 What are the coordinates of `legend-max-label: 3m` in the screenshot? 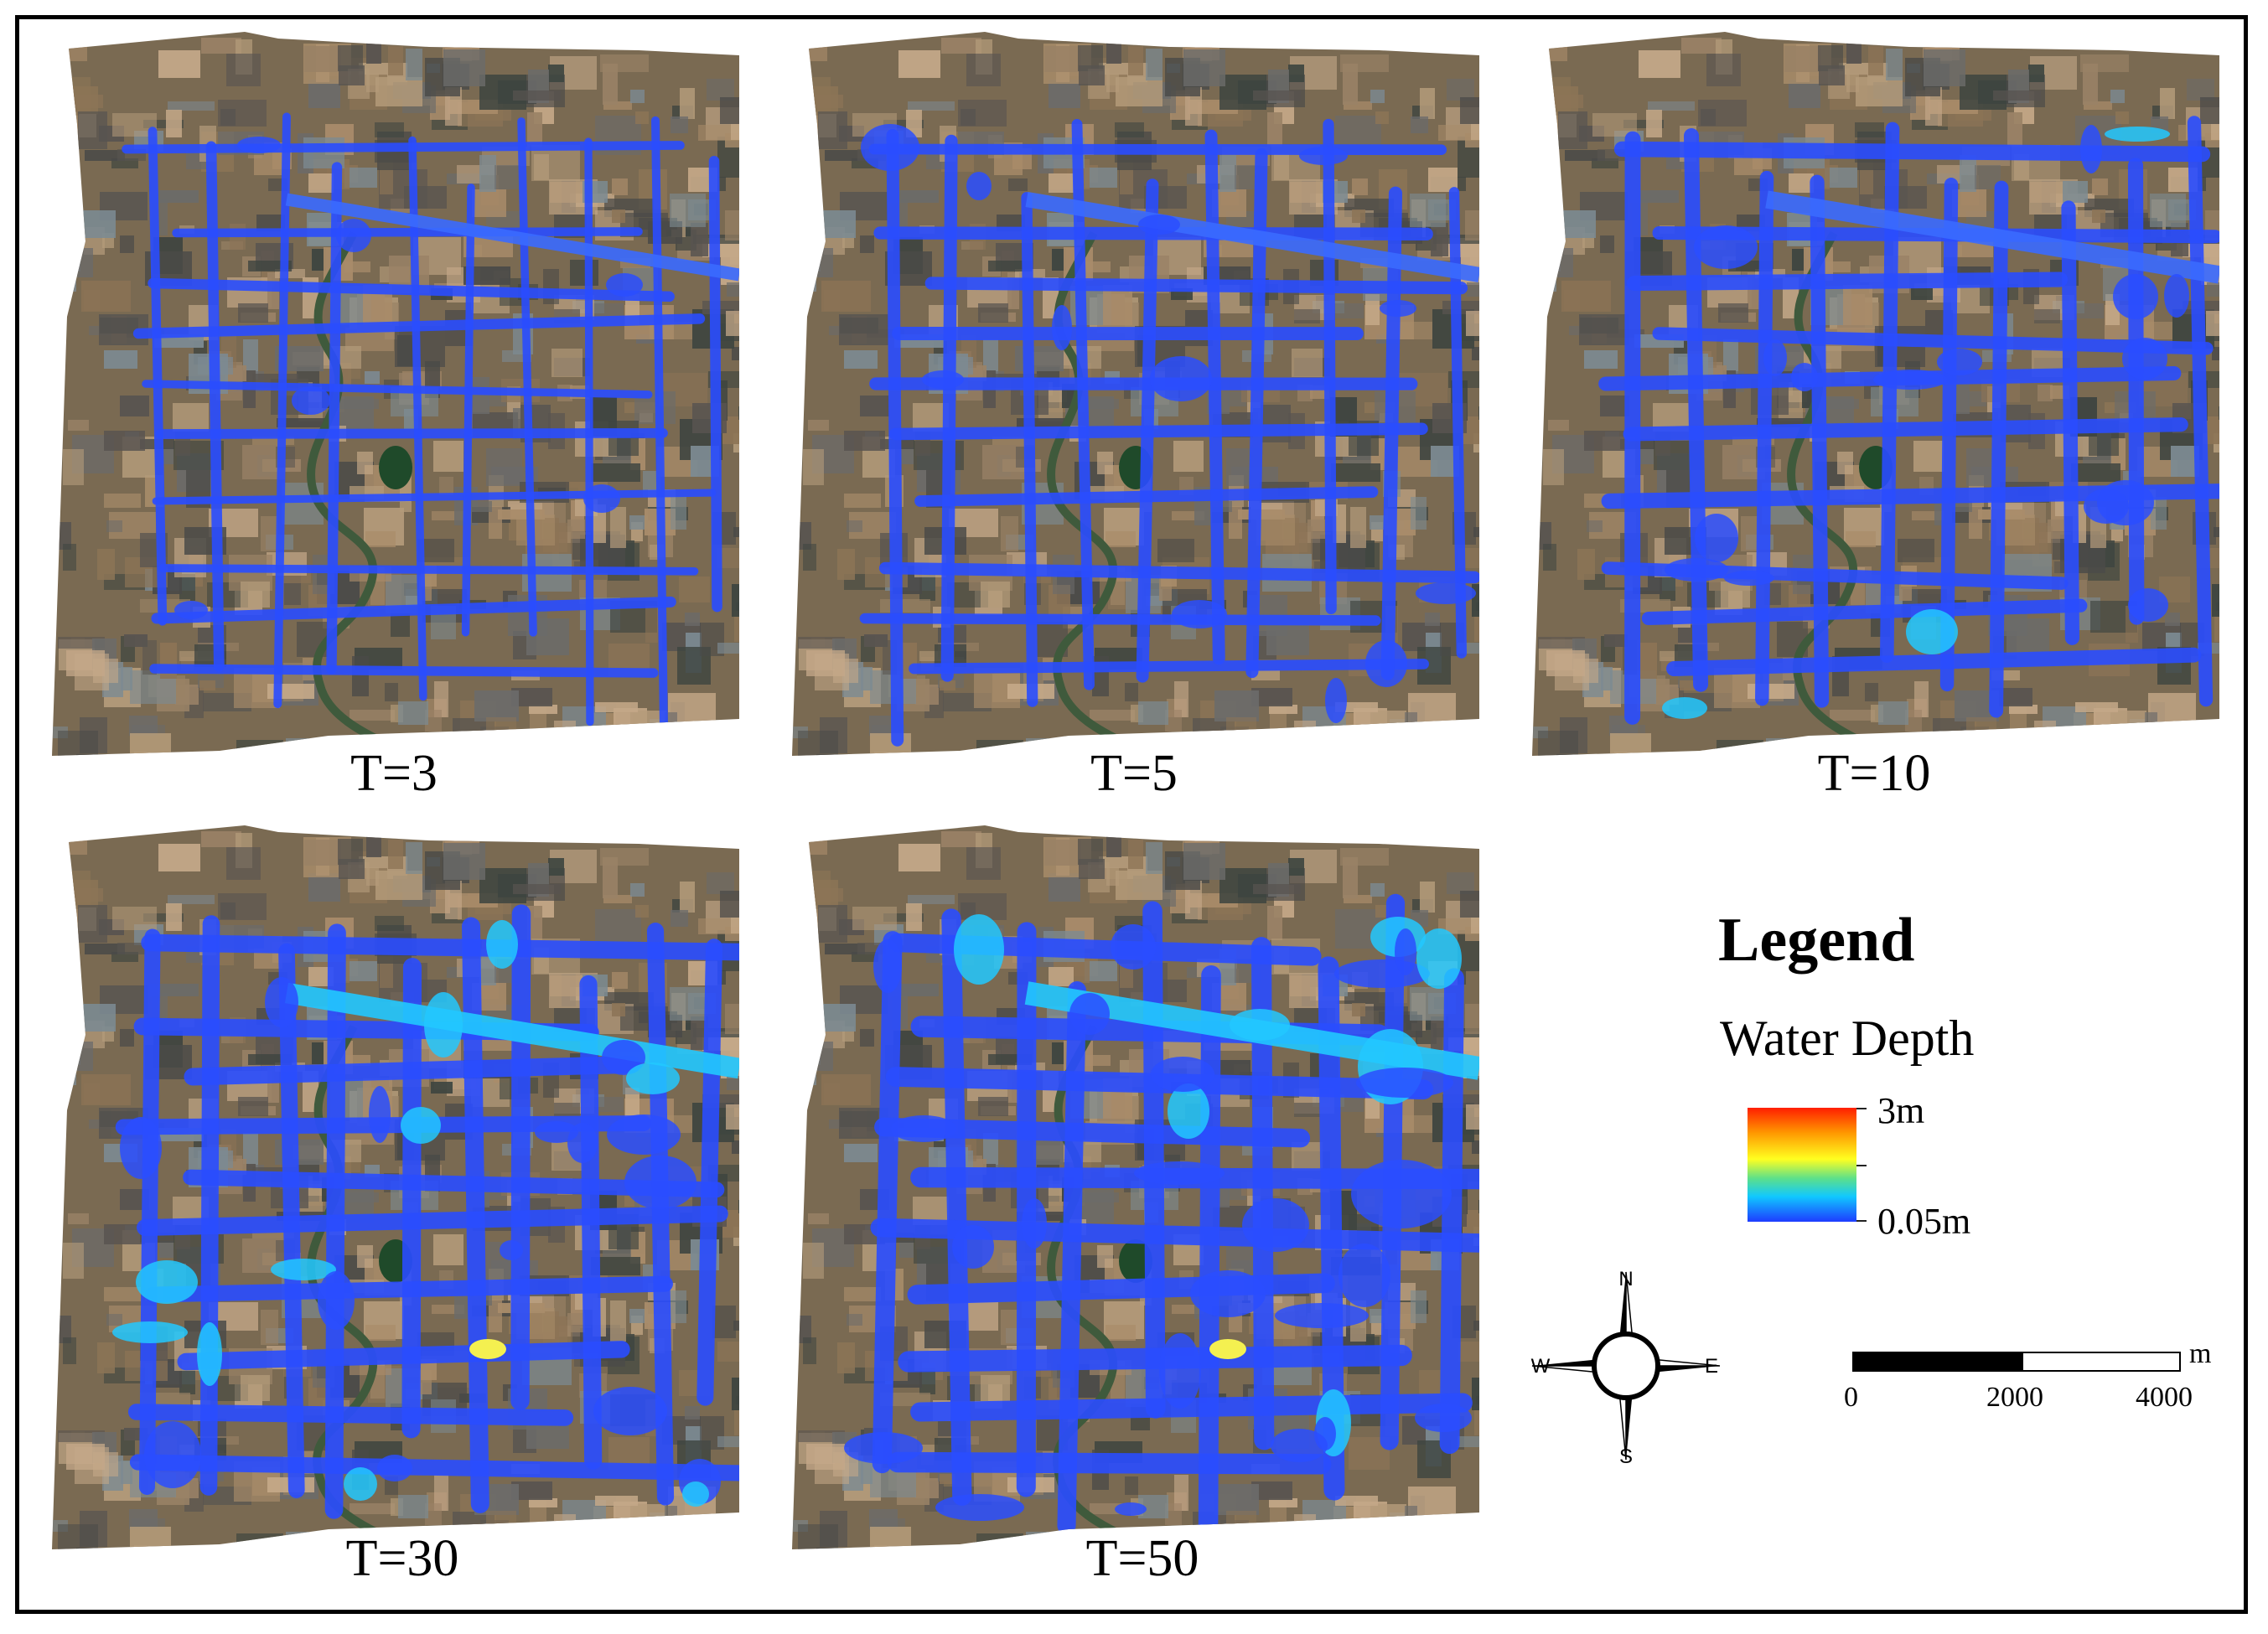 It's located at (1901, 1110).